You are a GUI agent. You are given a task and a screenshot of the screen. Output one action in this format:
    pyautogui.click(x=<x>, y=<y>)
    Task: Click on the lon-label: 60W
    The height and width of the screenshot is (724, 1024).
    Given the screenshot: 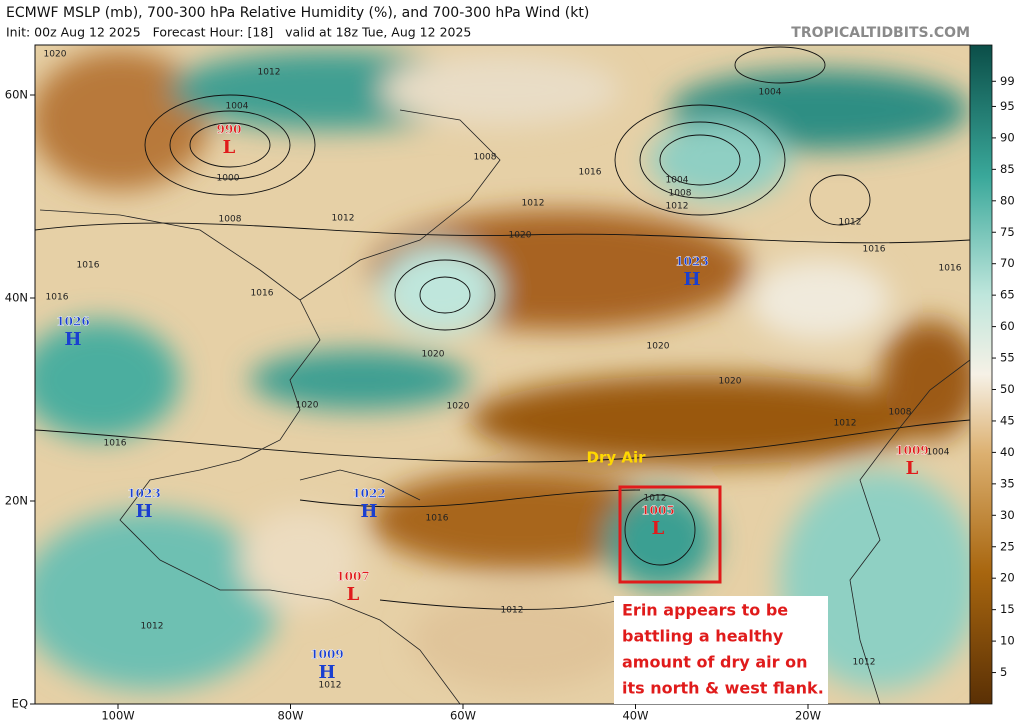 What is the action you would take?
    pyautogui.click(x=463, y=716)
    